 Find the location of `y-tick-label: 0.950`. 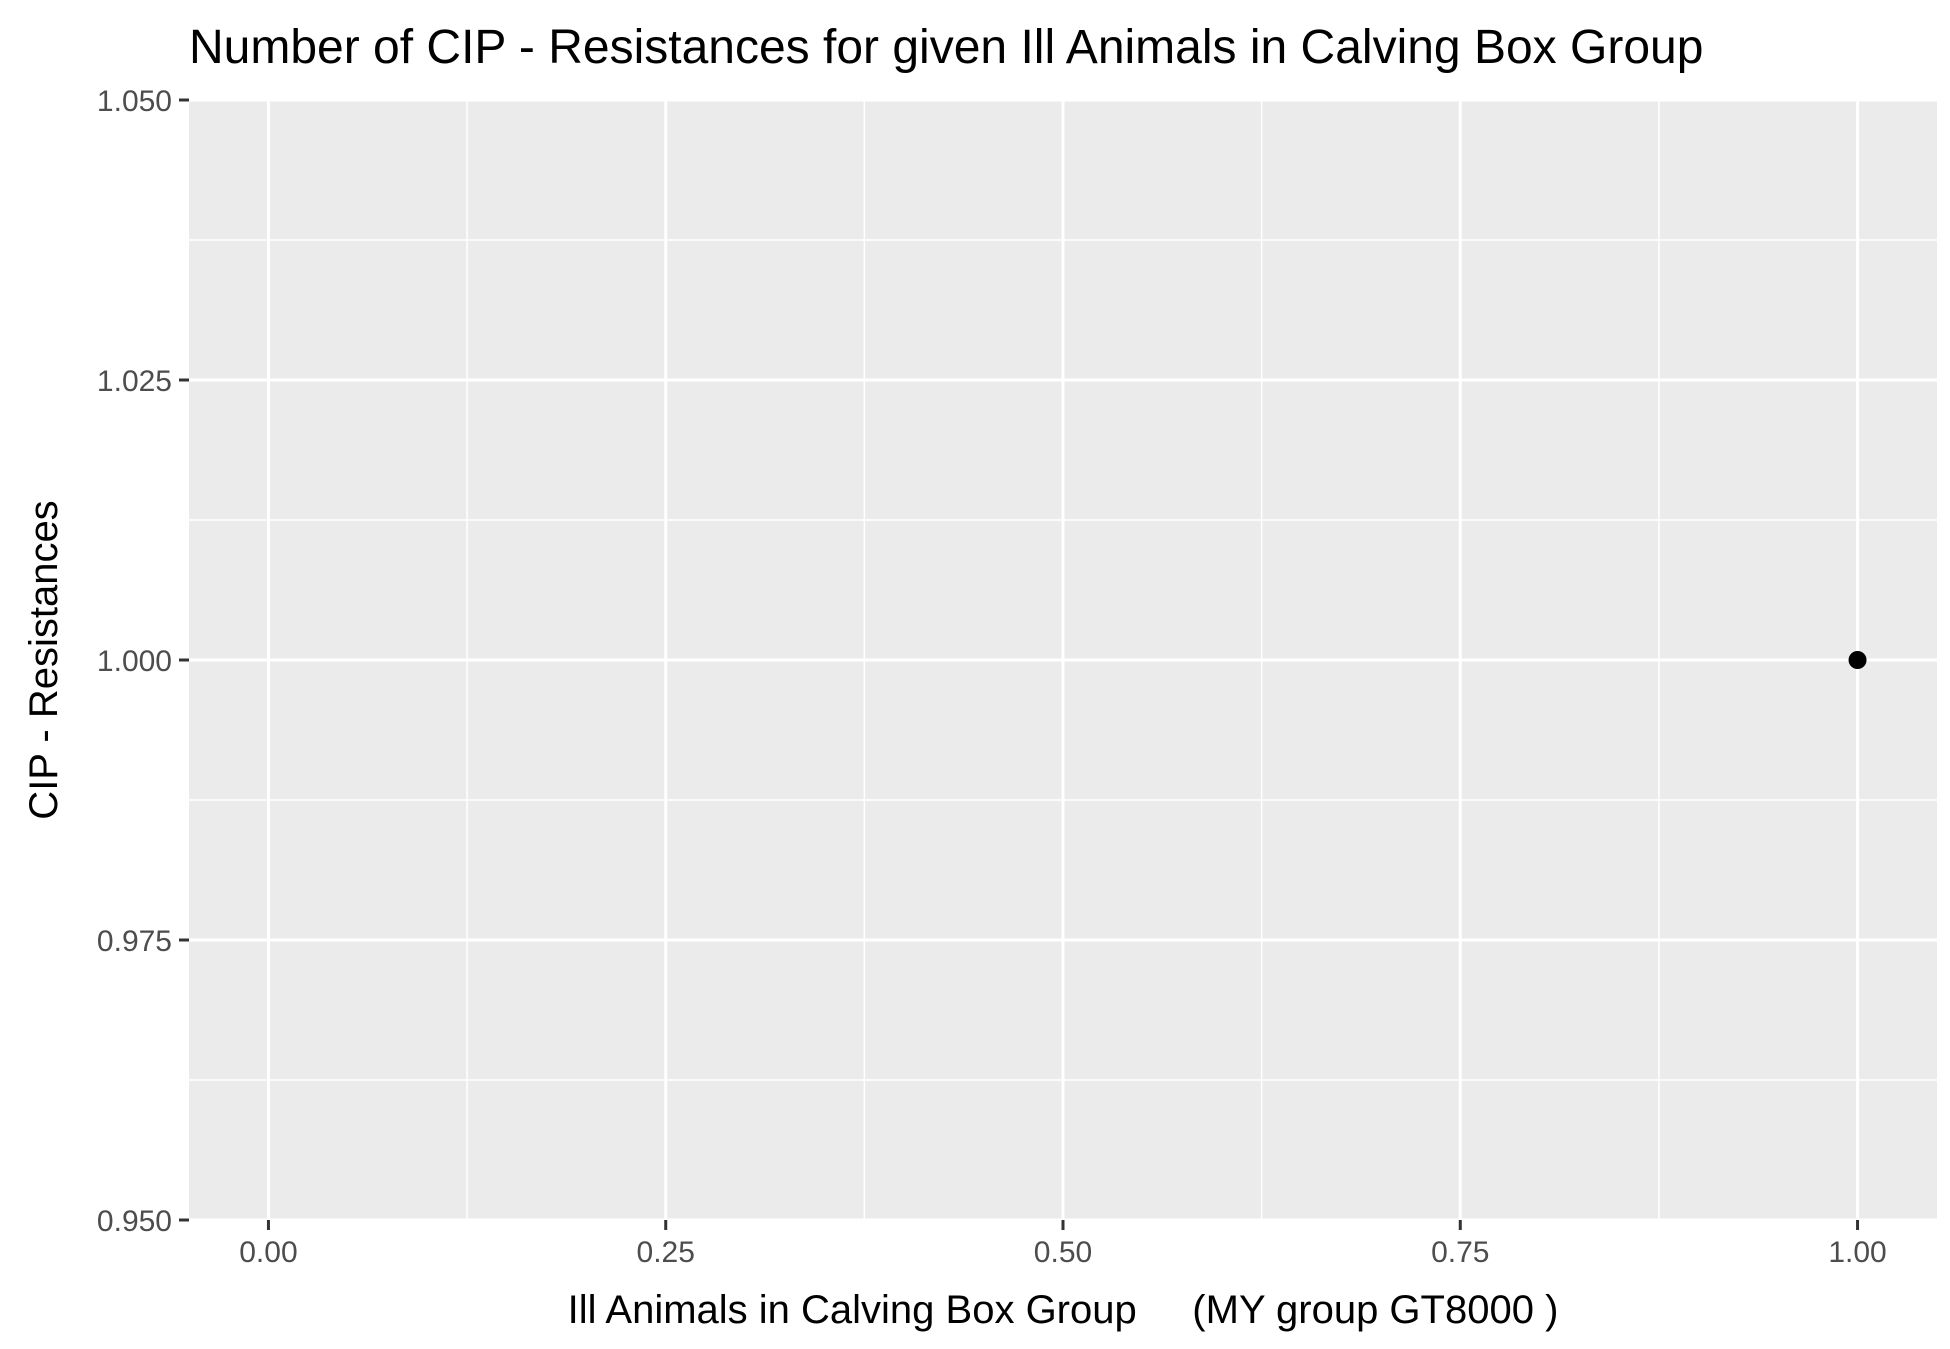

y-tick-label: 0.950 is located at coordinates (134, 1221).